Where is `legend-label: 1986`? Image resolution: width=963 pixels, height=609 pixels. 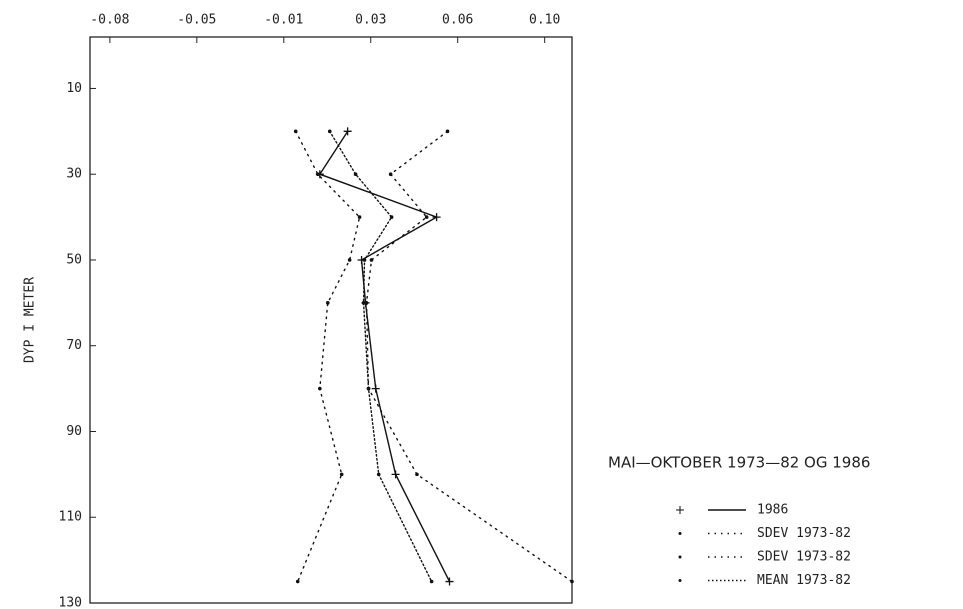
legend-label: 1986 is located at coordinates (772, 510).